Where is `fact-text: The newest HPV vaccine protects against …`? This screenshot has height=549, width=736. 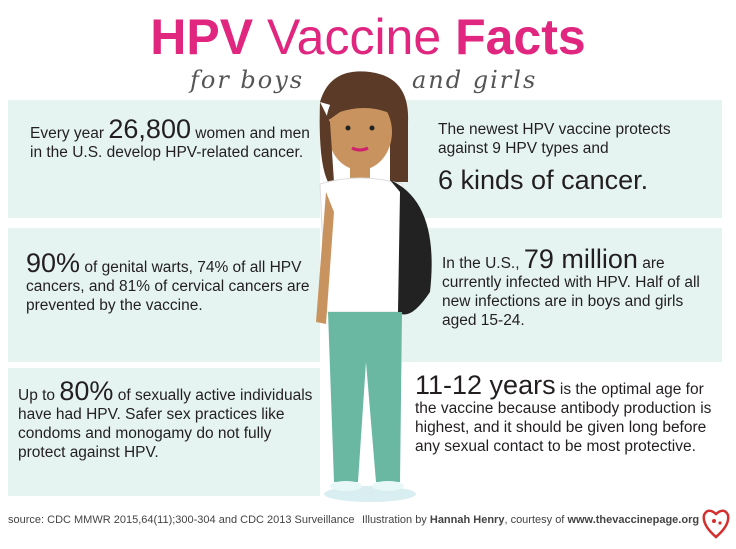
fact-text: The newest HPV vaccine protects against … is located at coordinates (554, 139).